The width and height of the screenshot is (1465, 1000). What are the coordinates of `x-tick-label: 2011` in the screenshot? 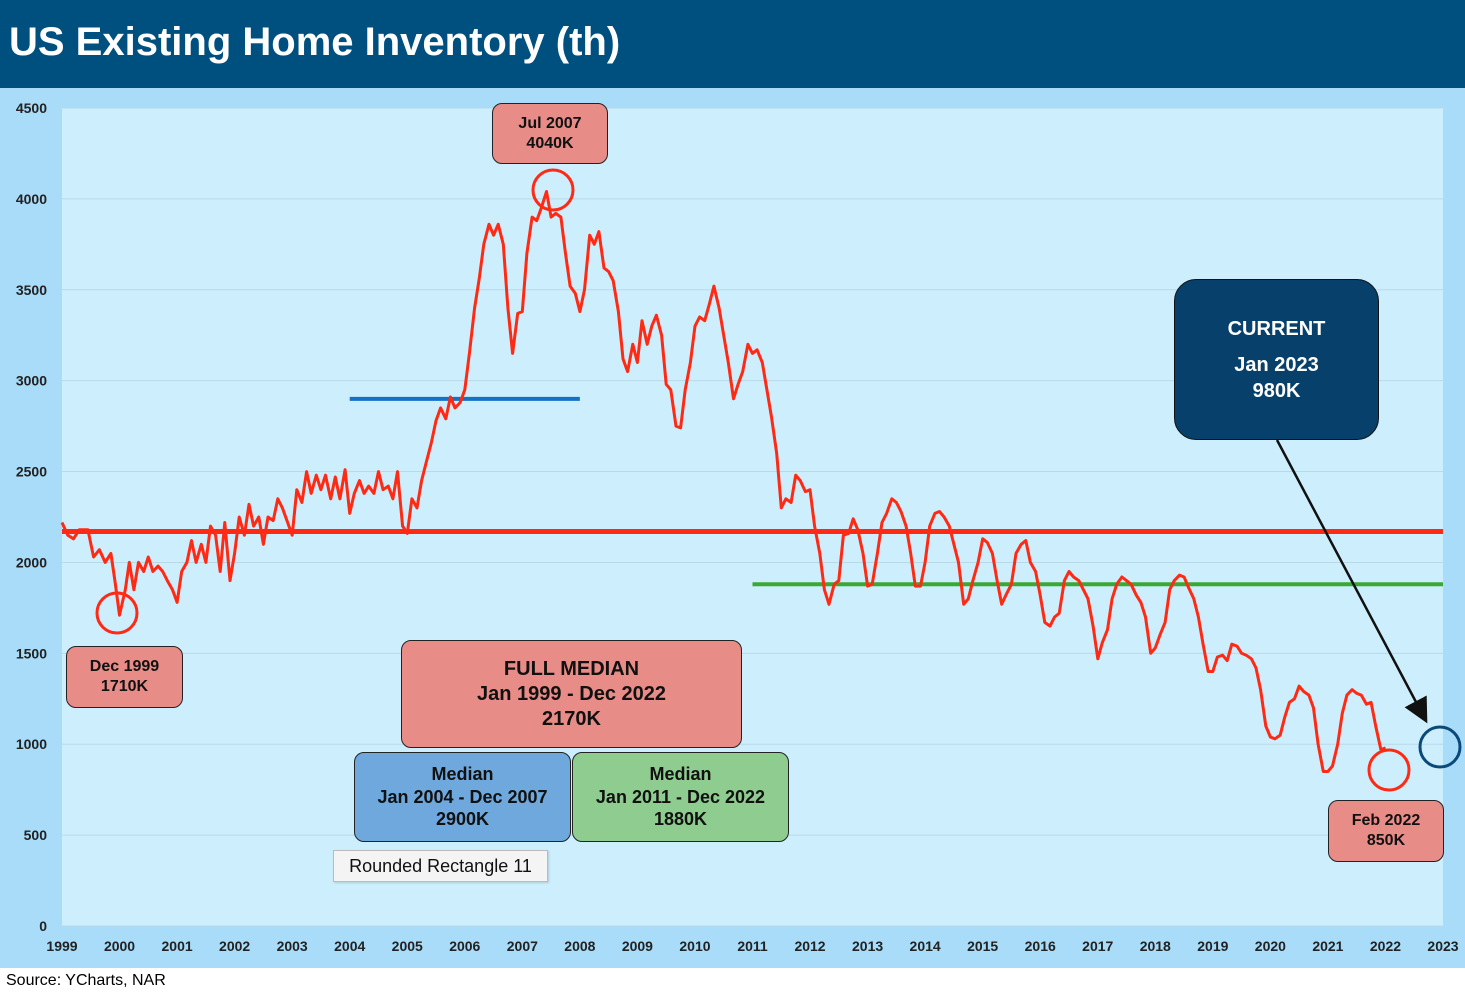 It's located at (752, 946).